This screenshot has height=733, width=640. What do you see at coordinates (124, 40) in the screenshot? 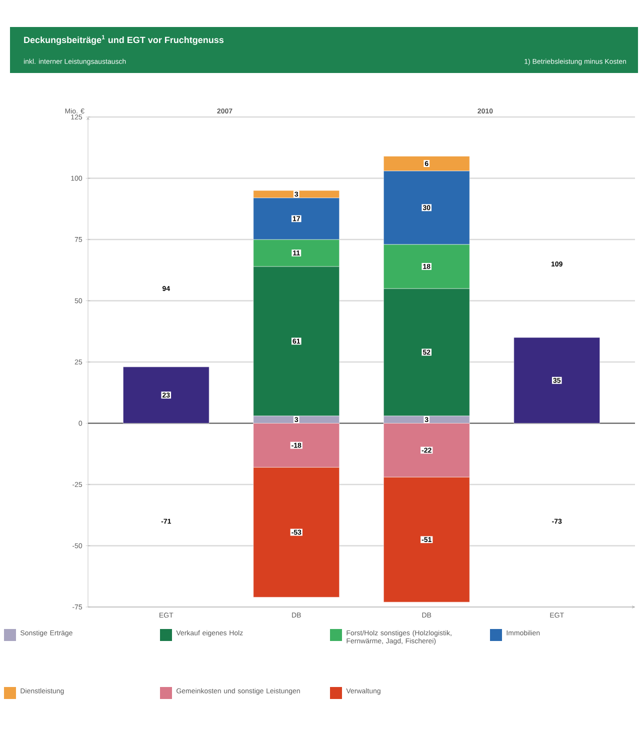
I see `chart-title: Deckungsbeiträge$^{1}$ und EGT vor Fruchtgenuss` at bounding box center [124, 40].